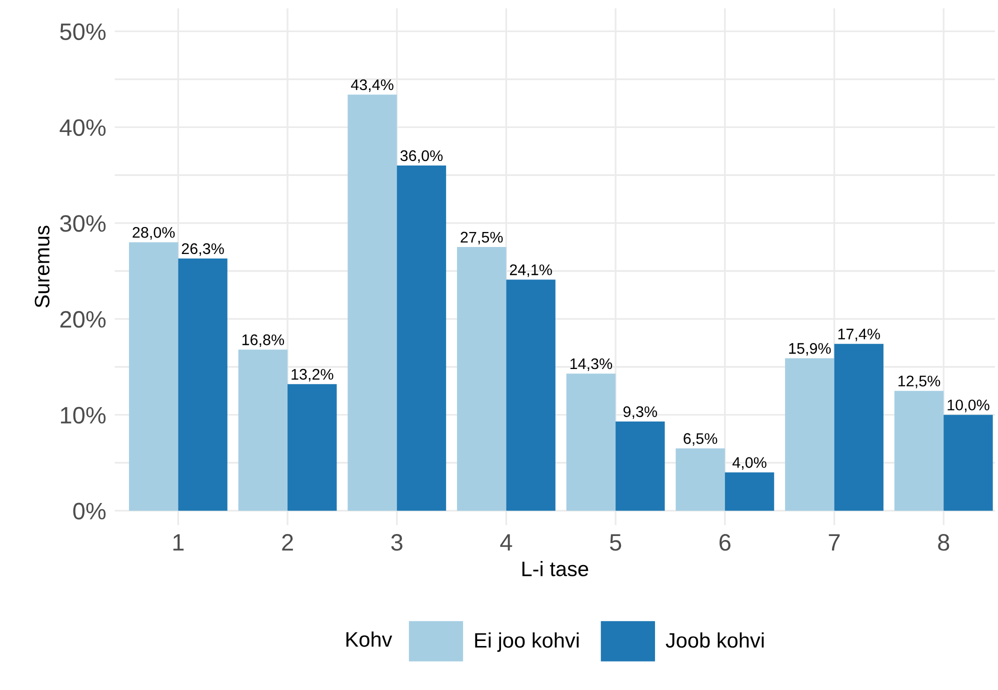 The image size is (998, 690). Describe the element at coordinates (725, 542) in the screenshot. I see `x-tick-label: 6` at that location.